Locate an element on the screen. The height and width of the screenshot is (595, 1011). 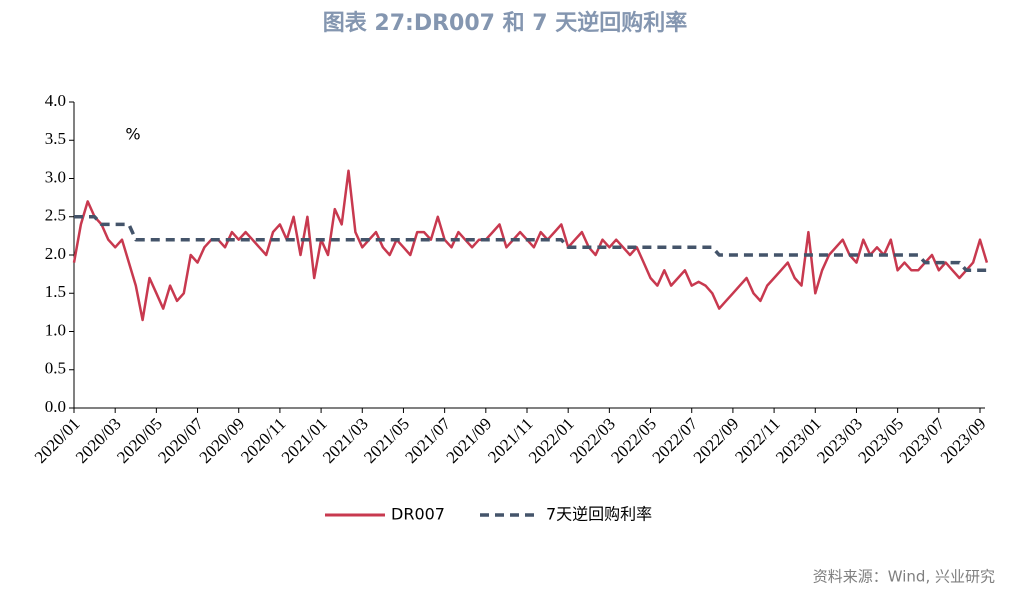
unit-label: % is located at coordinates (132, 134).